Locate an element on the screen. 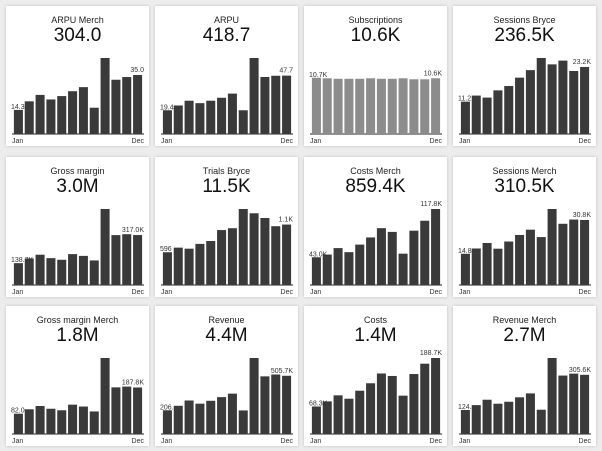 The image size is (602, 451). card-trials-bryce: Trials Bryce 11.5K 596 1.1K Jan Dec is located at coordinates (226, 227).